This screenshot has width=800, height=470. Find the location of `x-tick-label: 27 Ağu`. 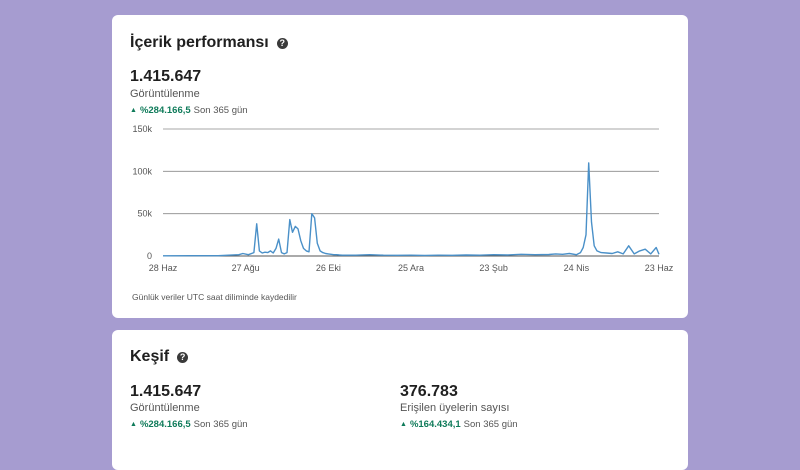

x-tick-label: 27 Ağu is located at coordinates (246, 268).